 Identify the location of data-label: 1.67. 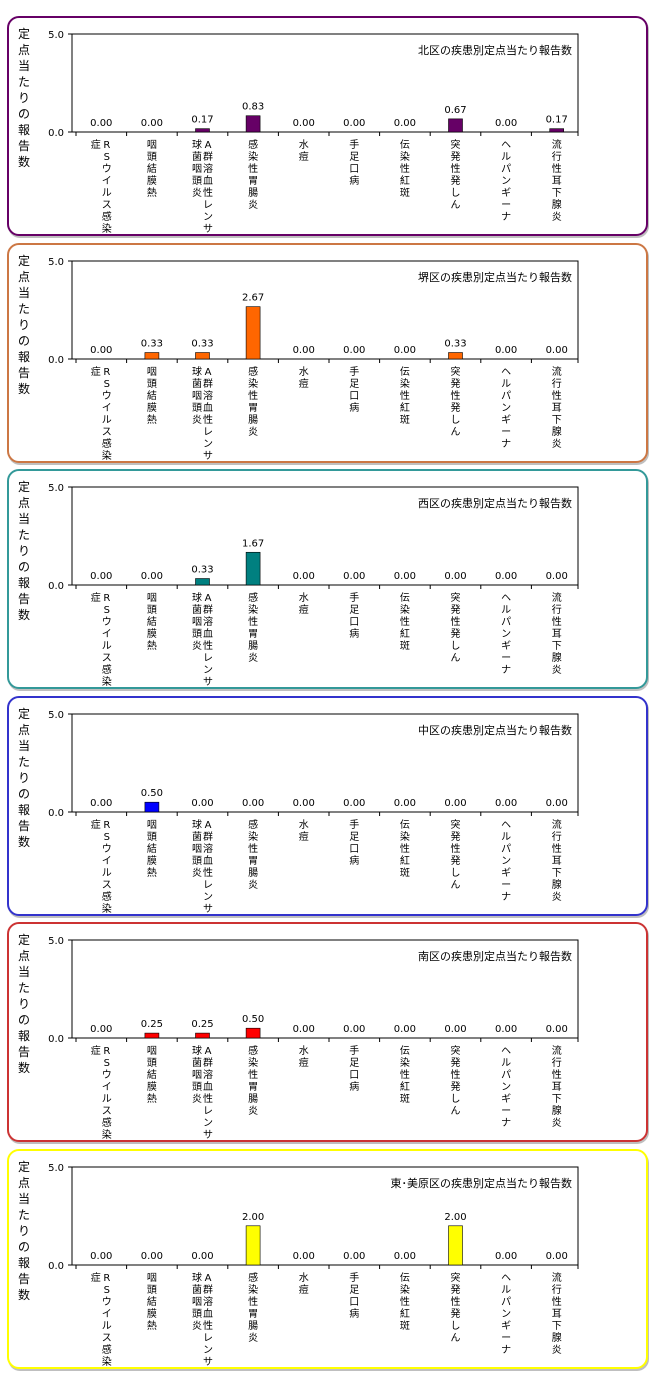
(253, 543).